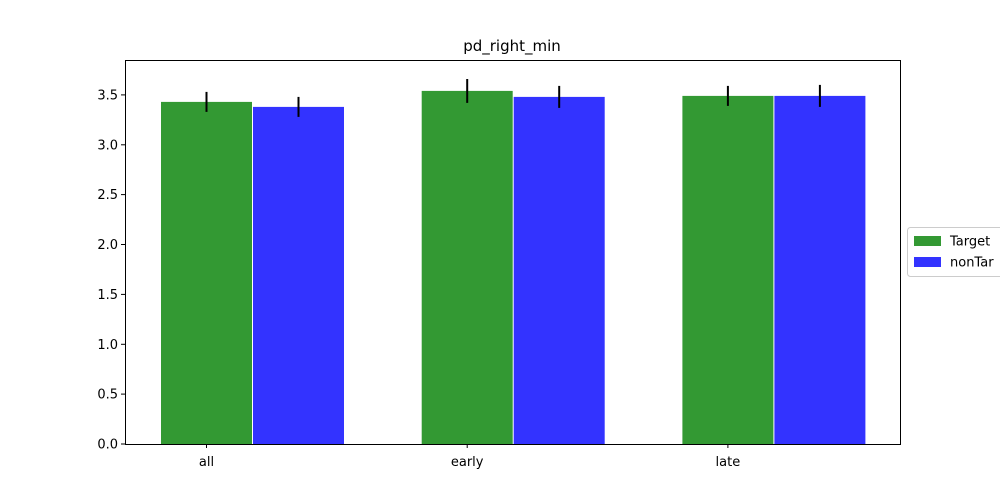  Describe the element at coordinates (559, 270) in the screenshot. I see `bar-nonTarget-early` at that location.